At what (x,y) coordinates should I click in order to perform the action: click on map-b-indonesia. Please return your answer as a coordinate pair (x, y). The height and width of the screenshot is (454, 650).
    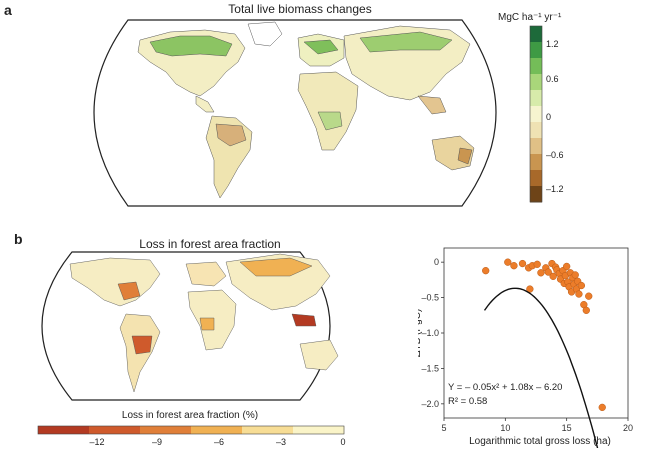
    Looking at the image, I should click on (304, 320).